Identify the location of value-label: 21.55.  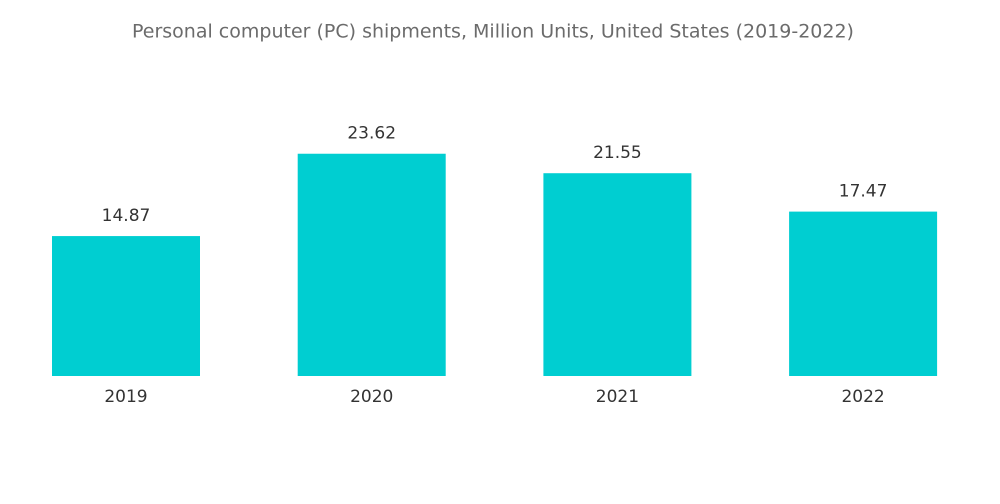
(617, 153).